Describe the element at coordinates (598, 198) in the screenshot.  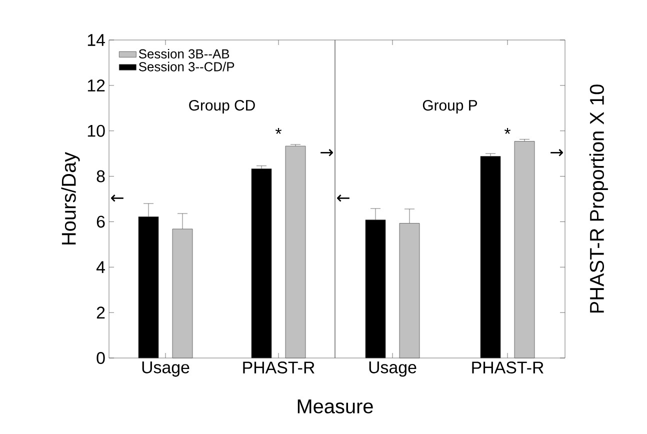
I see `y2-axis-title: PHAST-R Proportion X 10` at that location.